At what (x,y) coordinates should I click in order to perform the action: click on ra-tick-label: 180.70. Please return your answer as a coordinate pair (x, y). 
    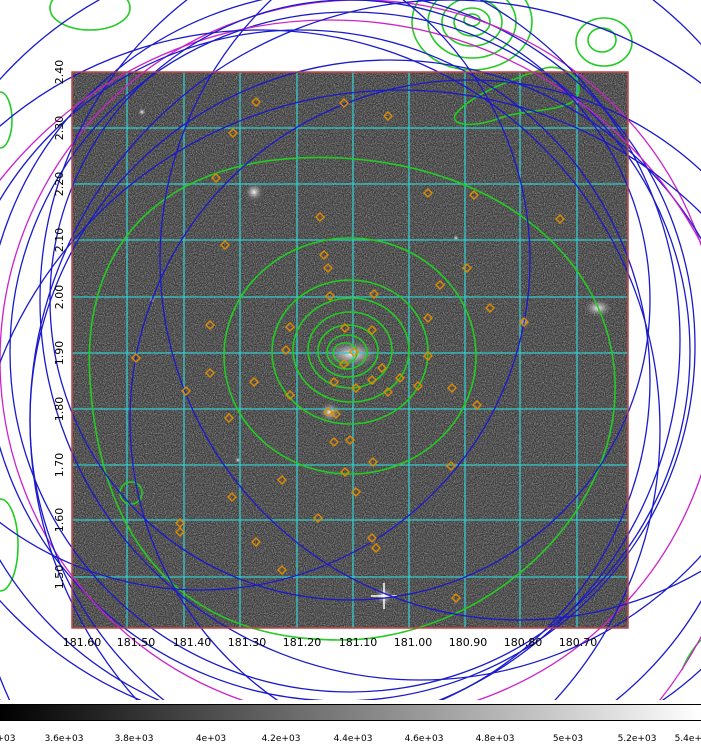
    Looking at the image, I should click on (578, 642).